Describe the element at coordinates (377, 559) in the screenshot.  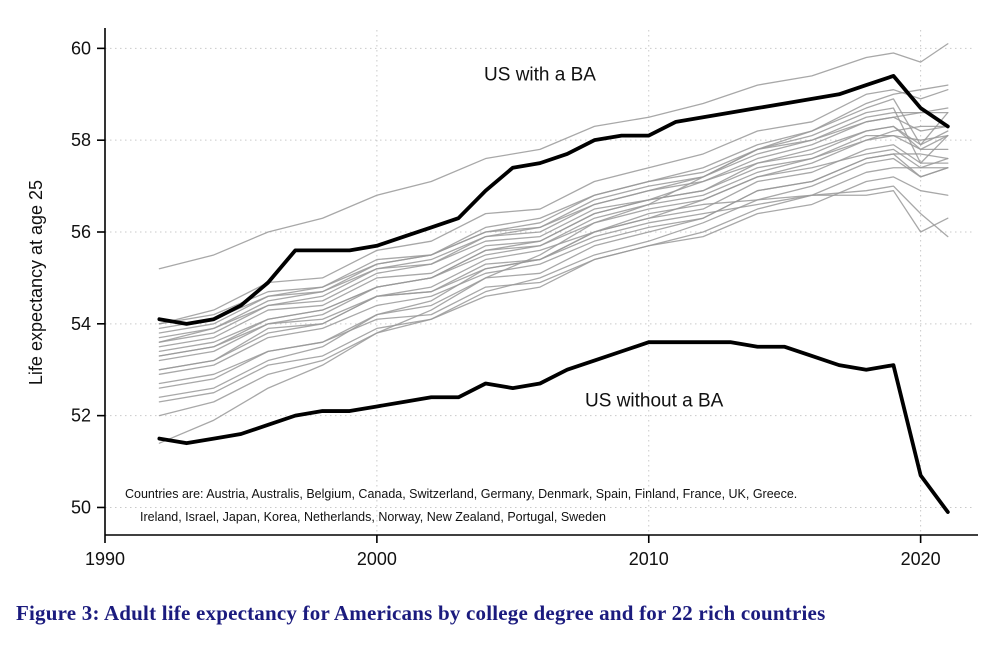
I see `x-tick-label: 2000` at that location.